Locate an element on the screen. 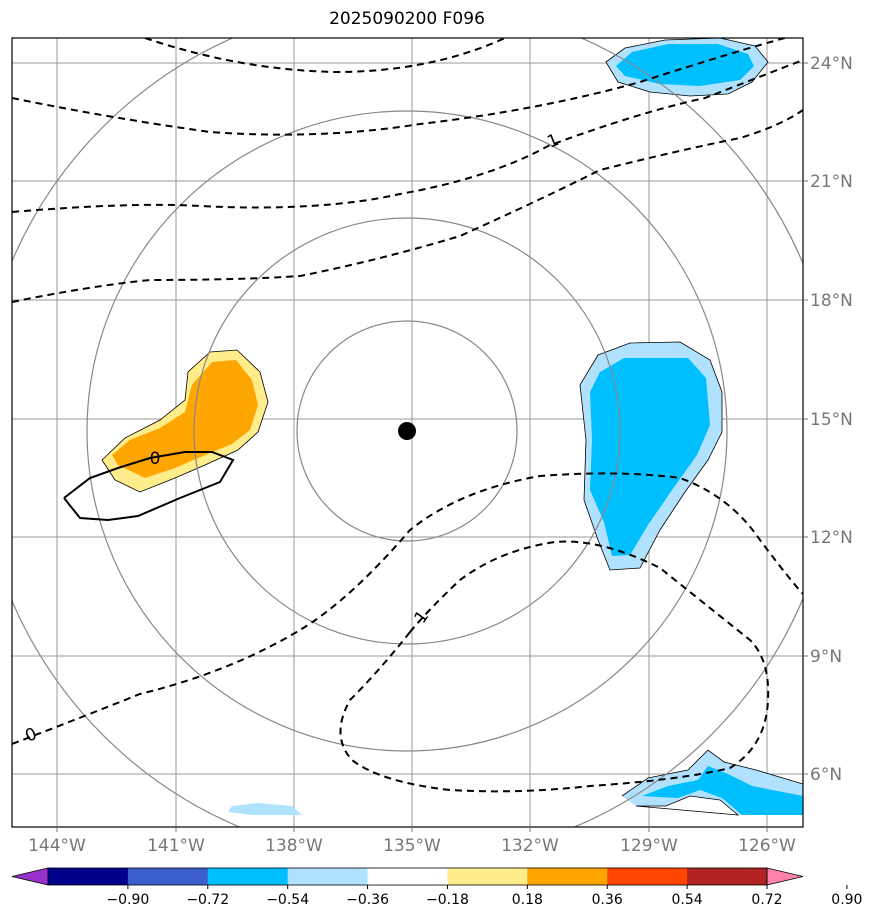  anomaly-deep-blue-patch-east is located at coordinates (650, 457).